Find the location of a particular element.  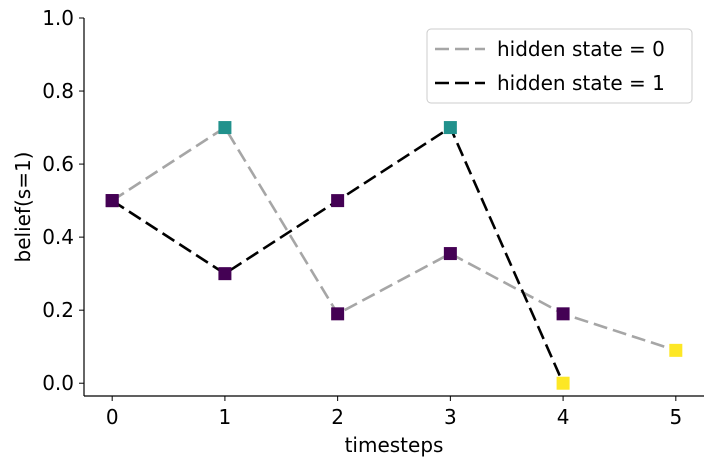

legend-entry-hidden-state-0: hidden state = 0 is located at coordinates (581, 49).